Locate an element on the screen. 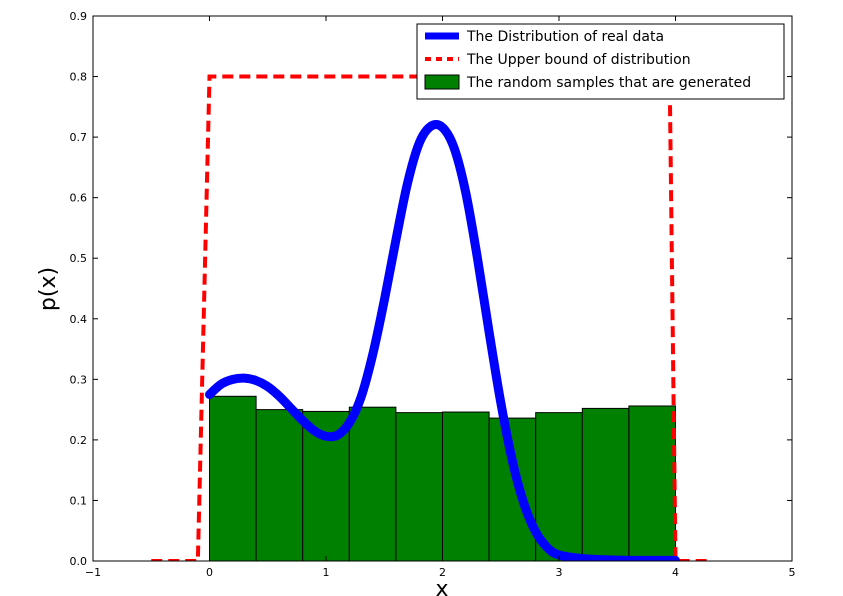 Image resolution: width=843 pixels, height=596 pixels. x-tick-label: 4 is located at coordinates (675, 572).